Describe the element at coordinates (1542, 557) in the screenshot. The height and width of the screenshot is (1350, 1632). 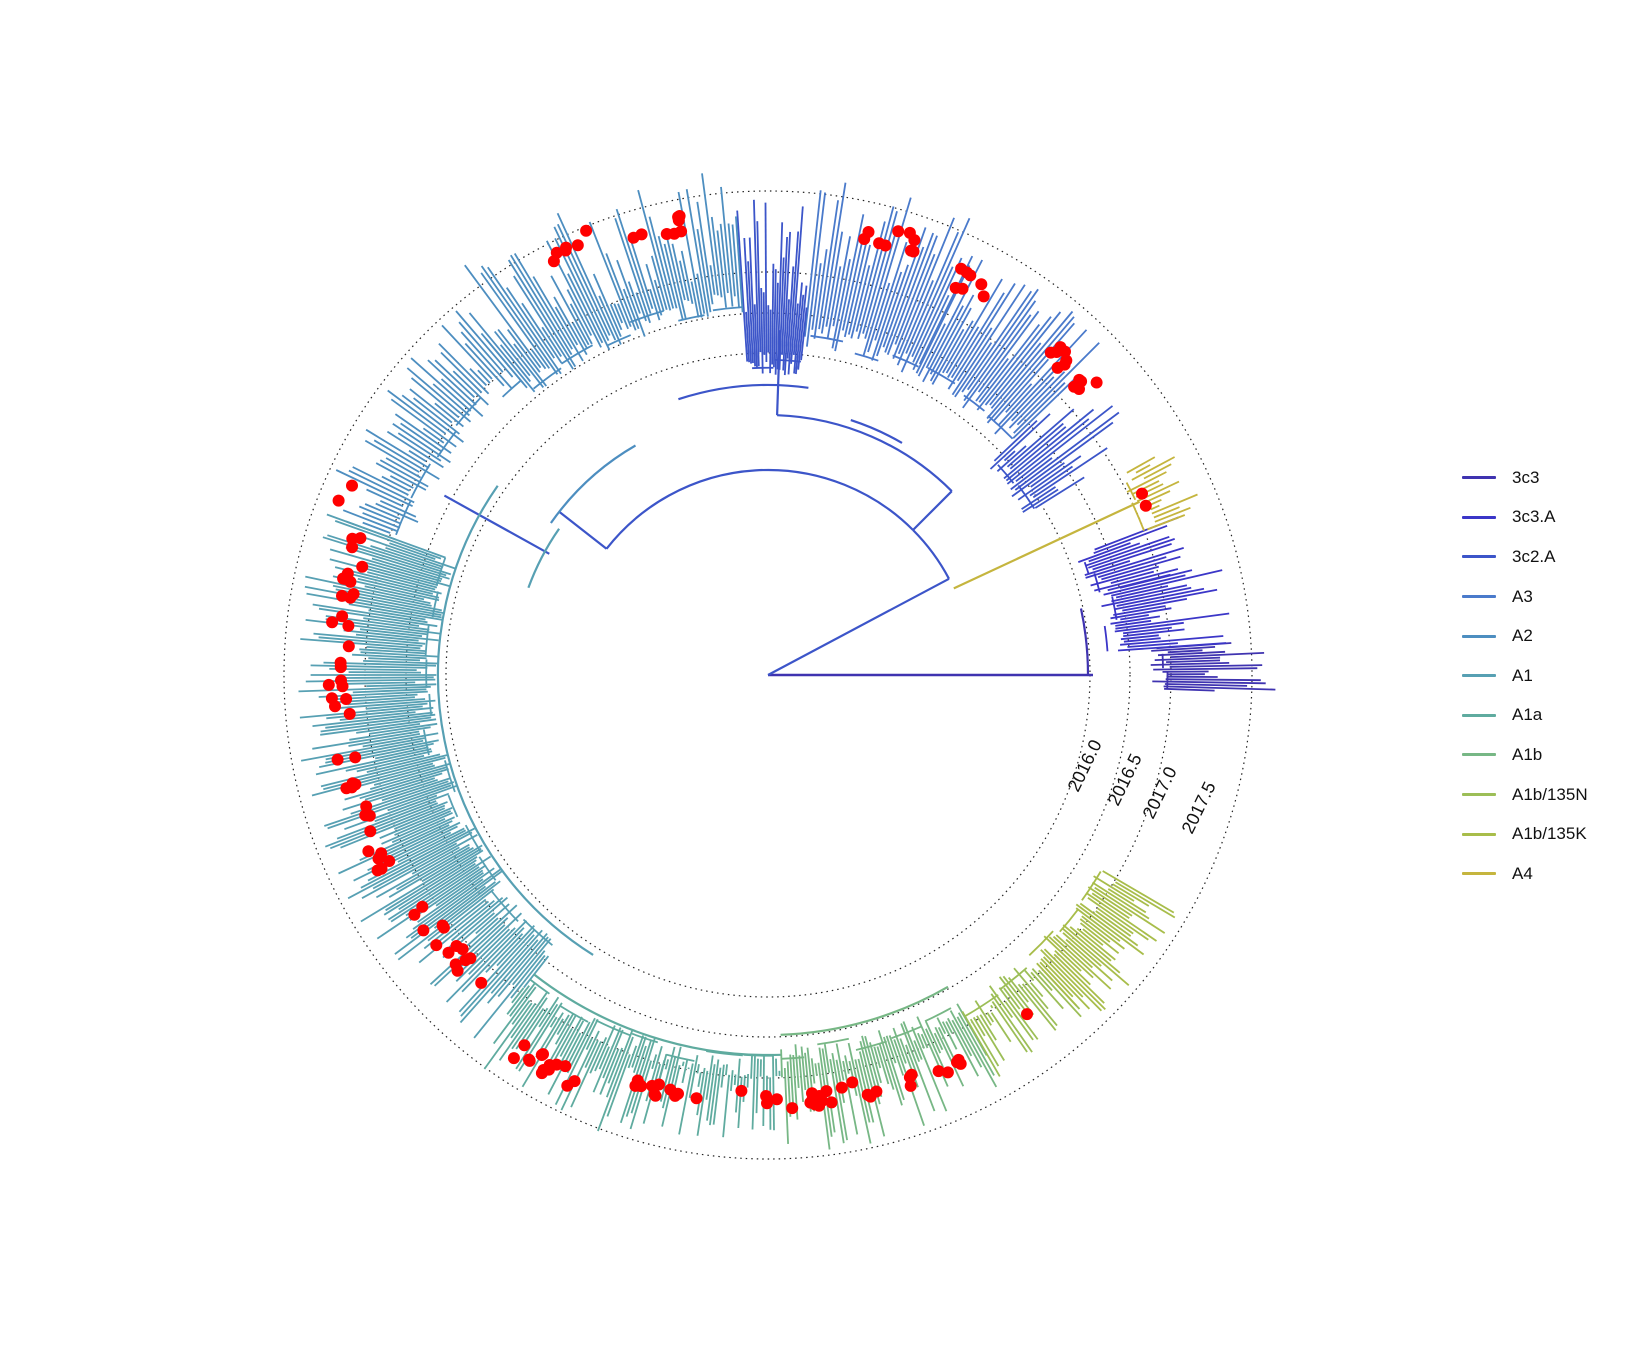
I see `legend-item: 3c2.A` at that location.